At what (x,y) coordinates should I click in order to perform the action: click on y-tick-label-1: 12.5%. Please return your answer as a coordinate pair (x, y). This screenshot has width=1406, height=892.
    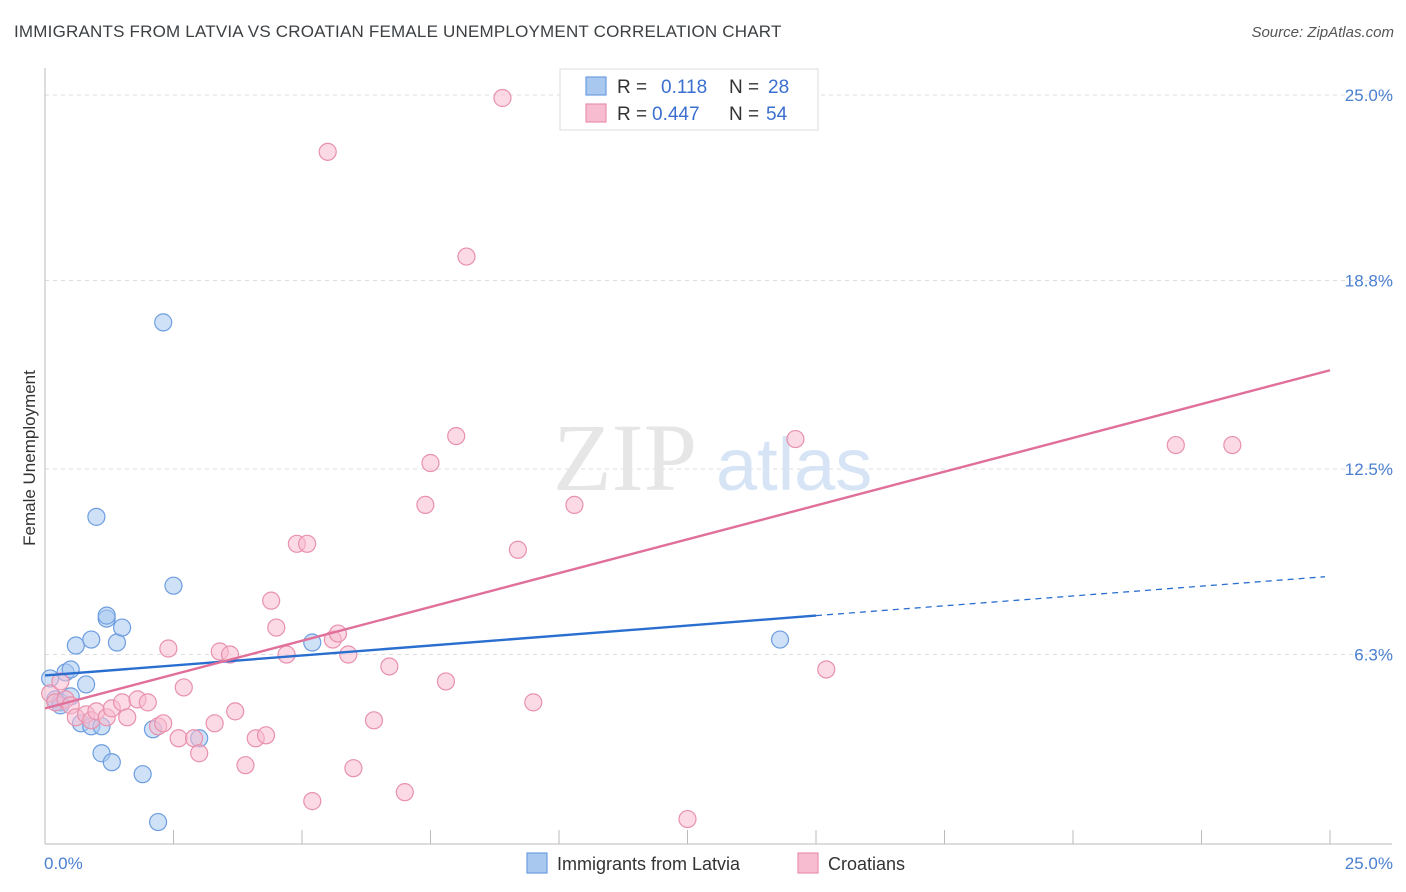
    Looking at the image, I should click on (1369, 469).